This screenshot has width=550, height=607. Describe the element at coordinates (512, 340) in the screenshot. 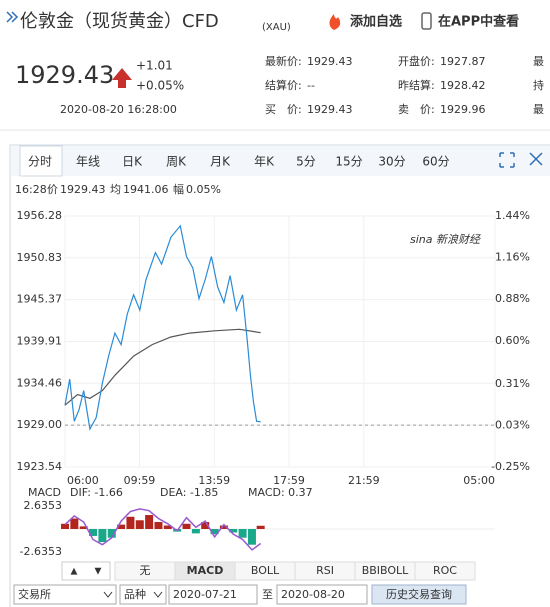

I see `y2-tick-label: 0.60%` at that location.